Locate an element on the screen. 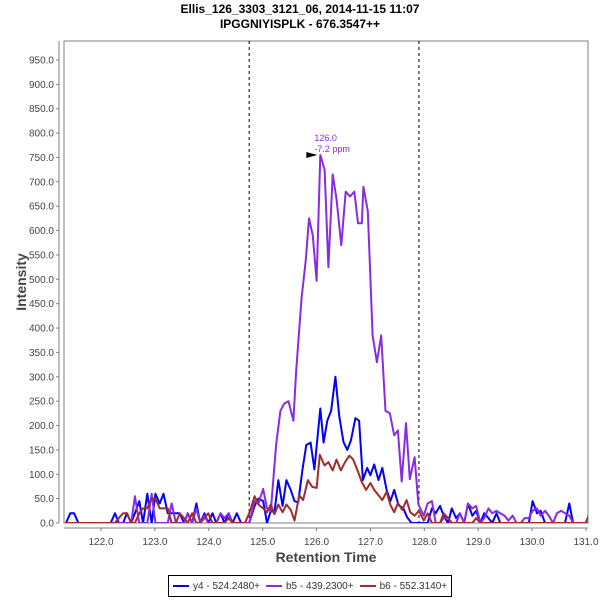 Image resolution: width=600 pixels, height=600 pixels. legend-item-b5: b5 - 439.2300+ is located at coordinates (310, 586).